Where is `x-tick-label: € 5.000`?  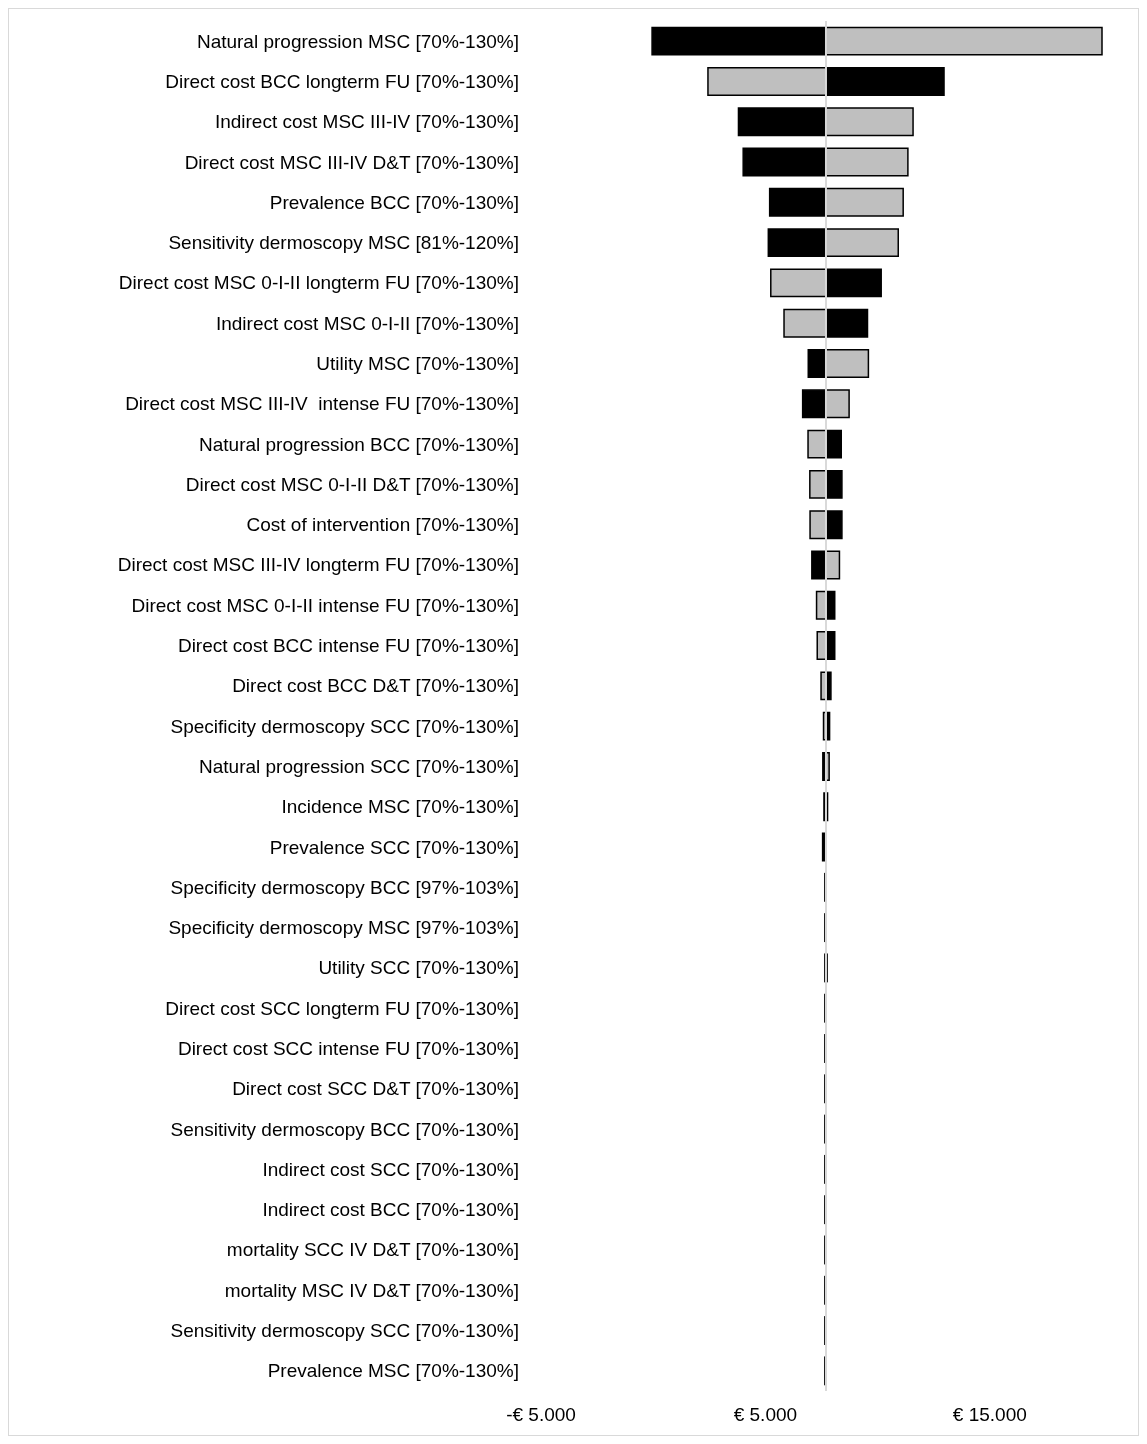 x-tick-label: € 5.000 is located at coordinates (765, 1414).